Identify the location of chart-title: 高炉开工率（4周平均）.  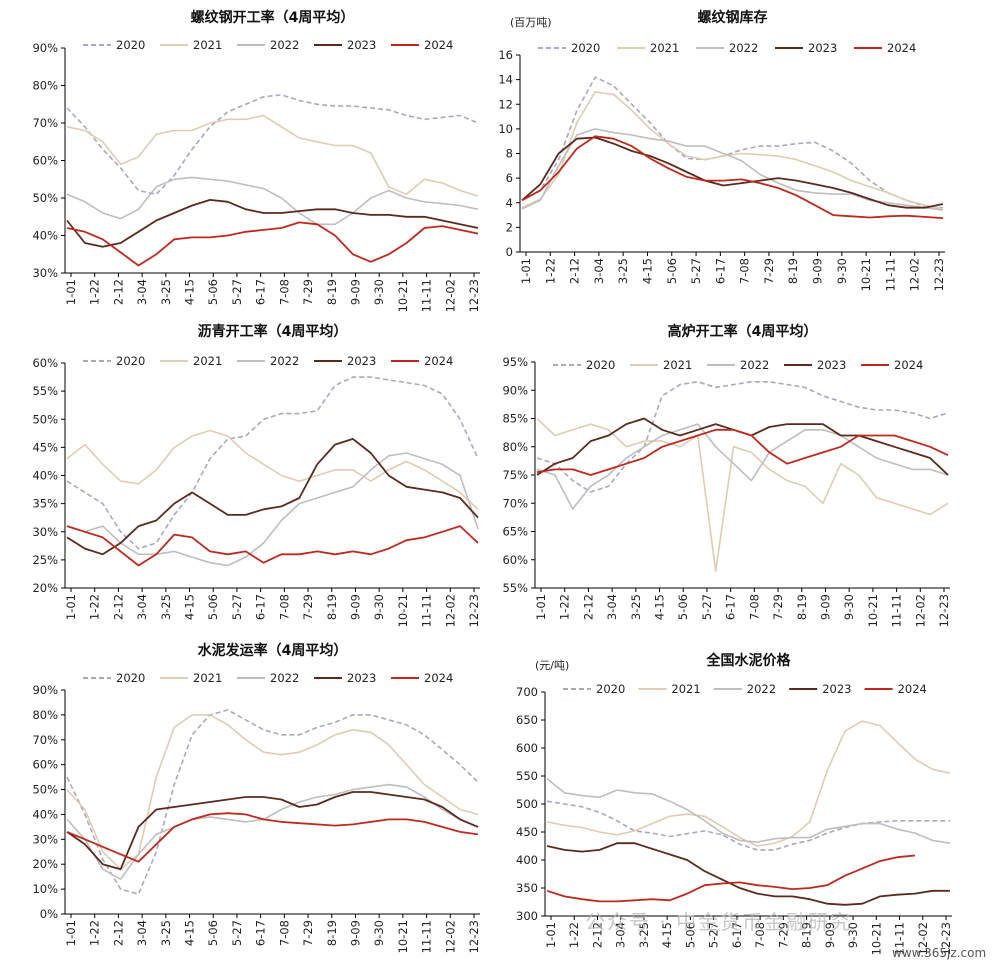
(743, 331).